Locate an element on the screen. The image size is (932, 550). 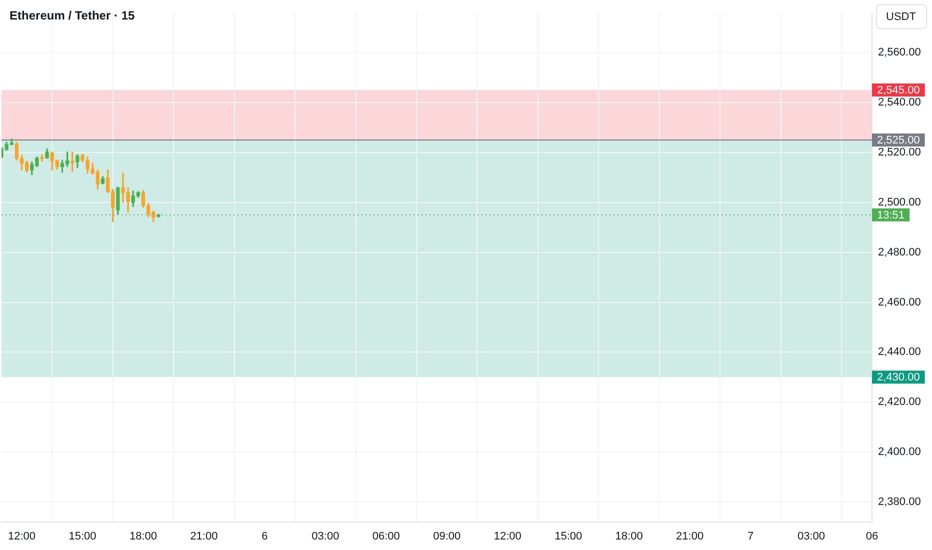
y-tick-label: 2,440.00 is located at coordinates (899, 352).